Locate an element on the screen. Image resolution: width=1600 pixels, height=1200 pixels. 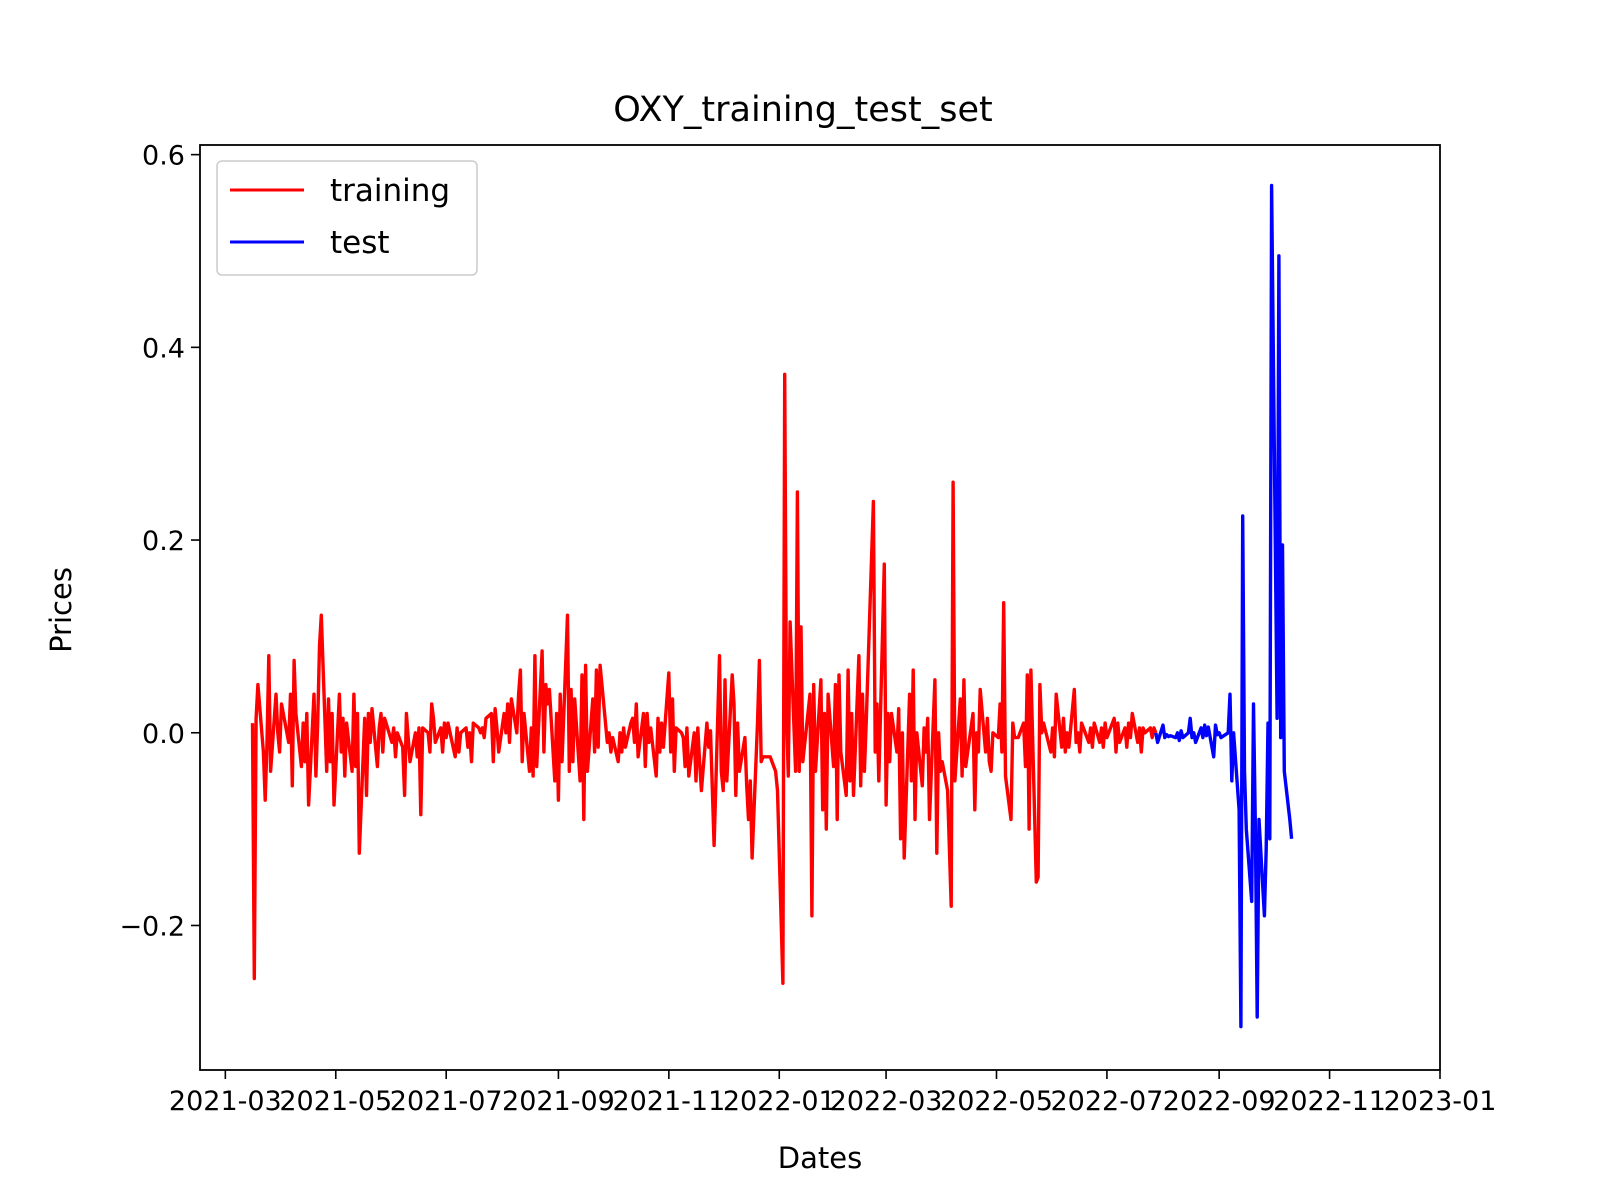
legend-label-test: test is located at coordinates (360, 243).